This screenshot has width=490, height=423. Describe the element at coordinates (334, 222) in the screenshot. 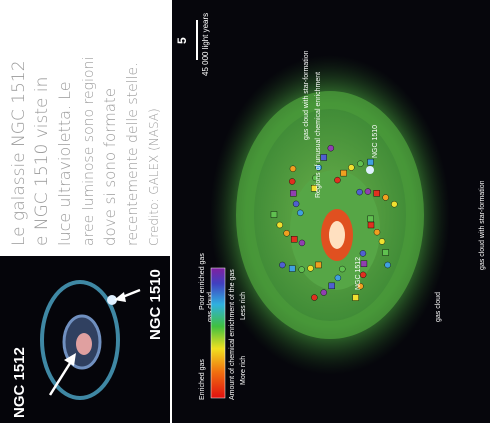

I see `enrichment-markers` at that location.